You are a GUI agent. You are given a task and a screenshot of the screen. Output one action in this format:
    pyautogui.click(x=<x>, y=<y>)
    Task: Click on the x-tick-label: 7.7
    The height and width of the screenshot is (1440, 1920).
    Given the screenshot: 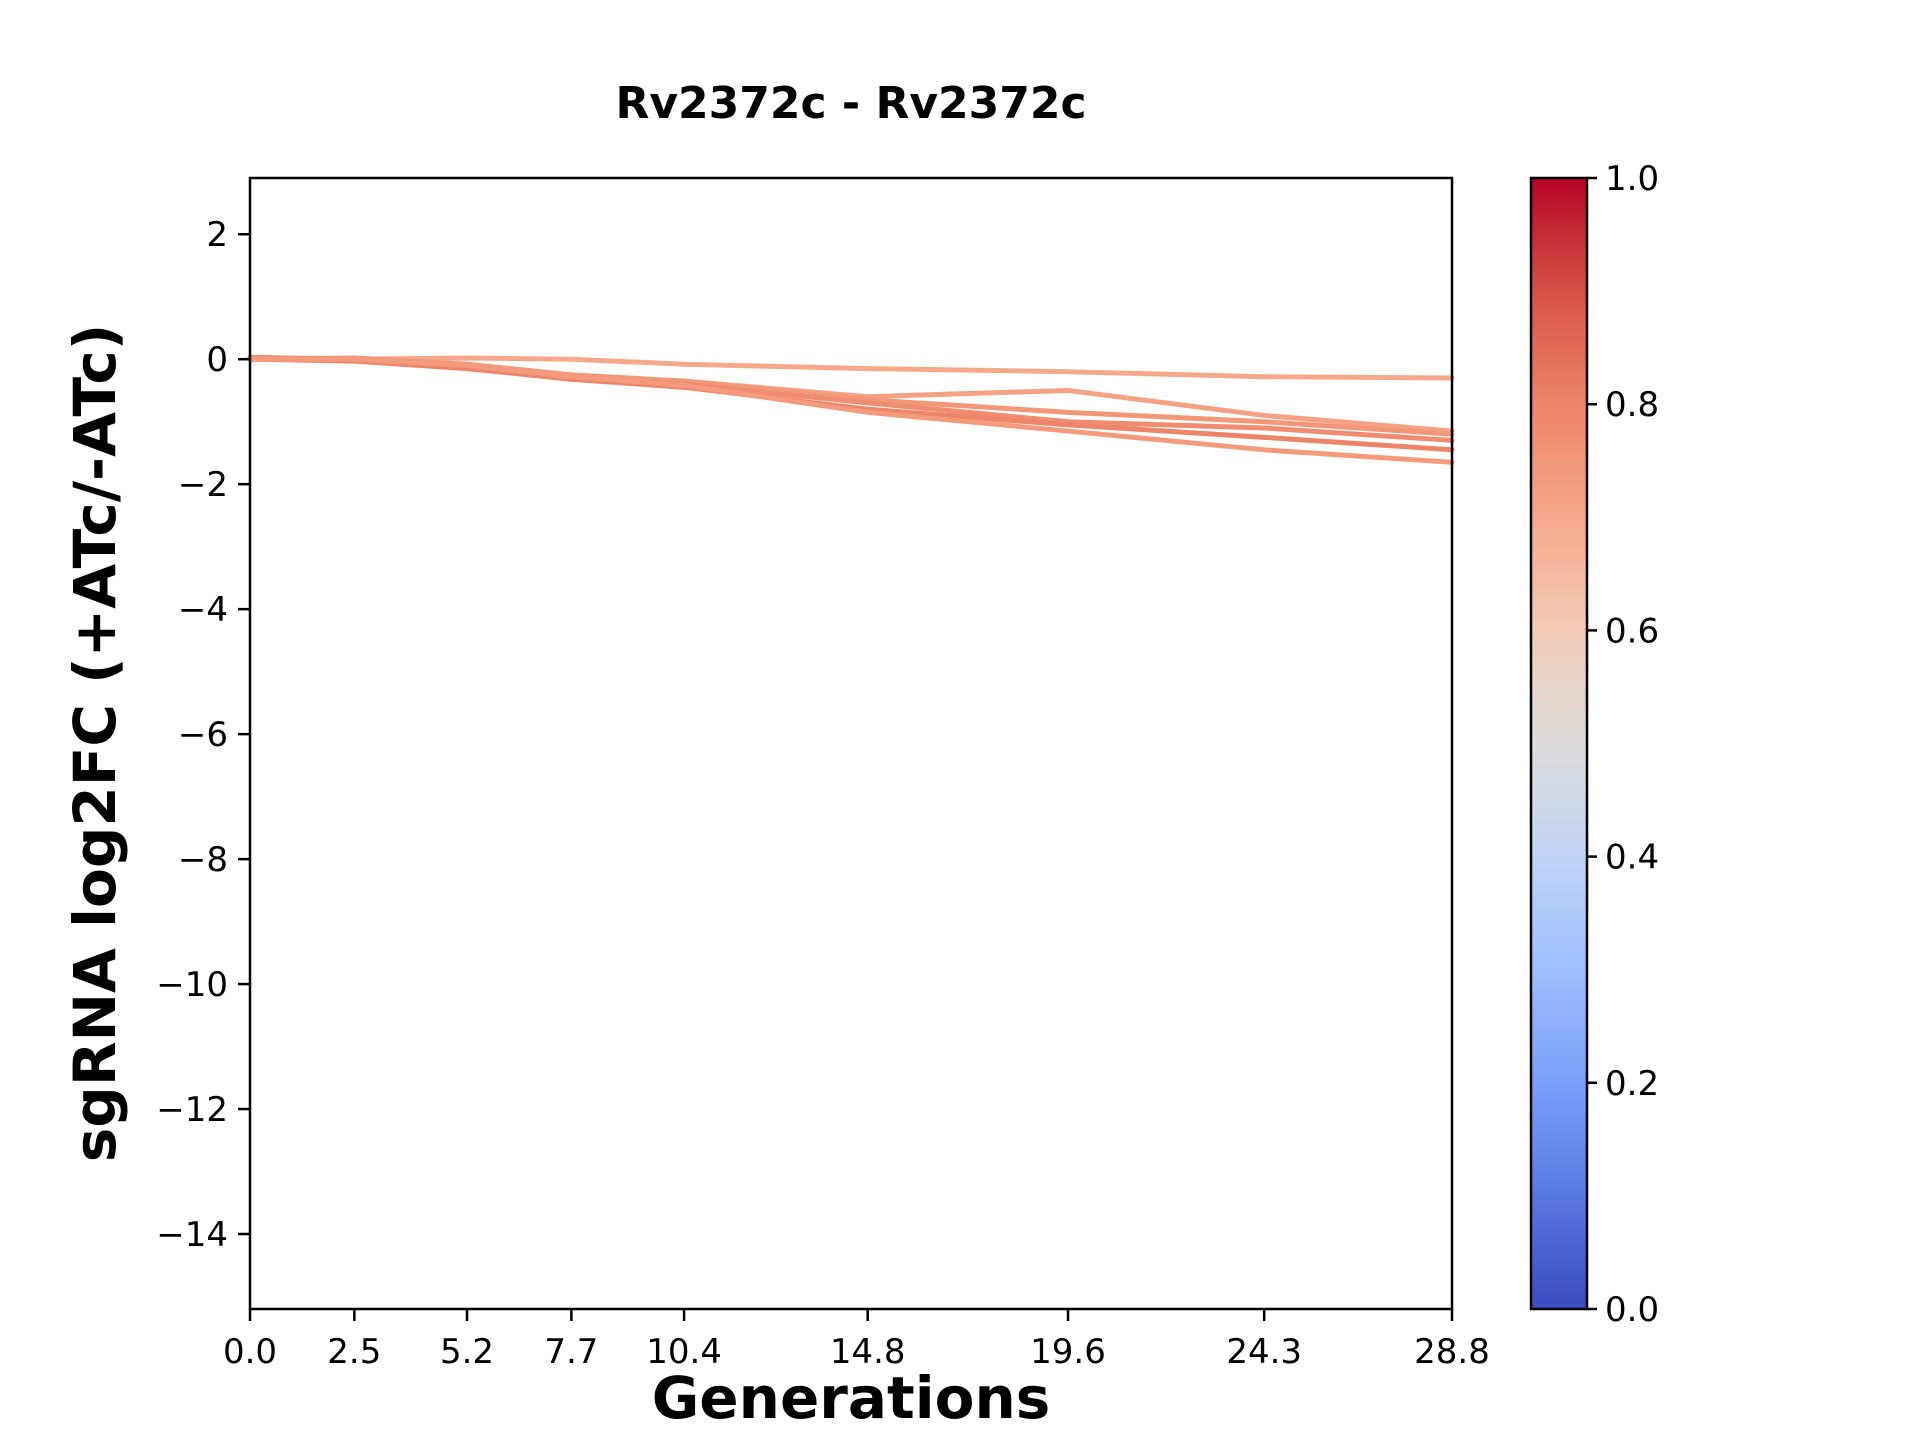 What is the action you would take?
    pyautogui.click(x=571, y=1352)
    